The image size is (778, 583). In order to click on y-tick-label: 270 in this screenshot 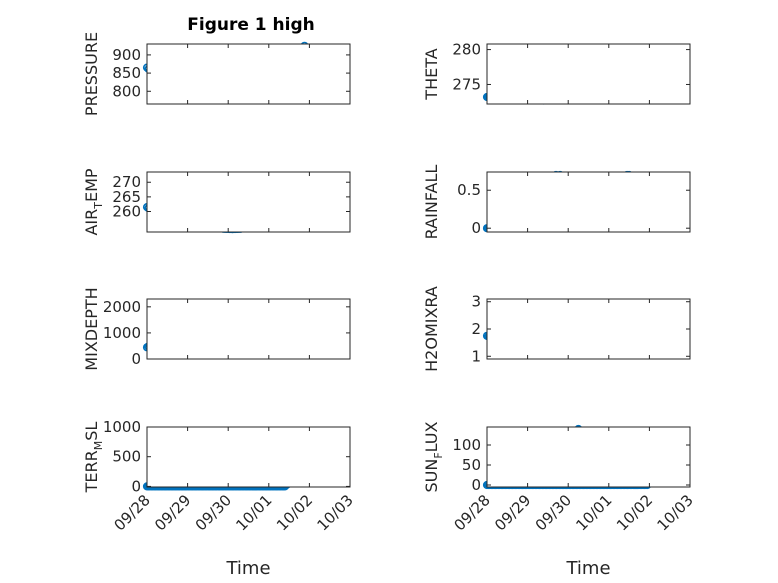, I will do `click(126, 182)`.